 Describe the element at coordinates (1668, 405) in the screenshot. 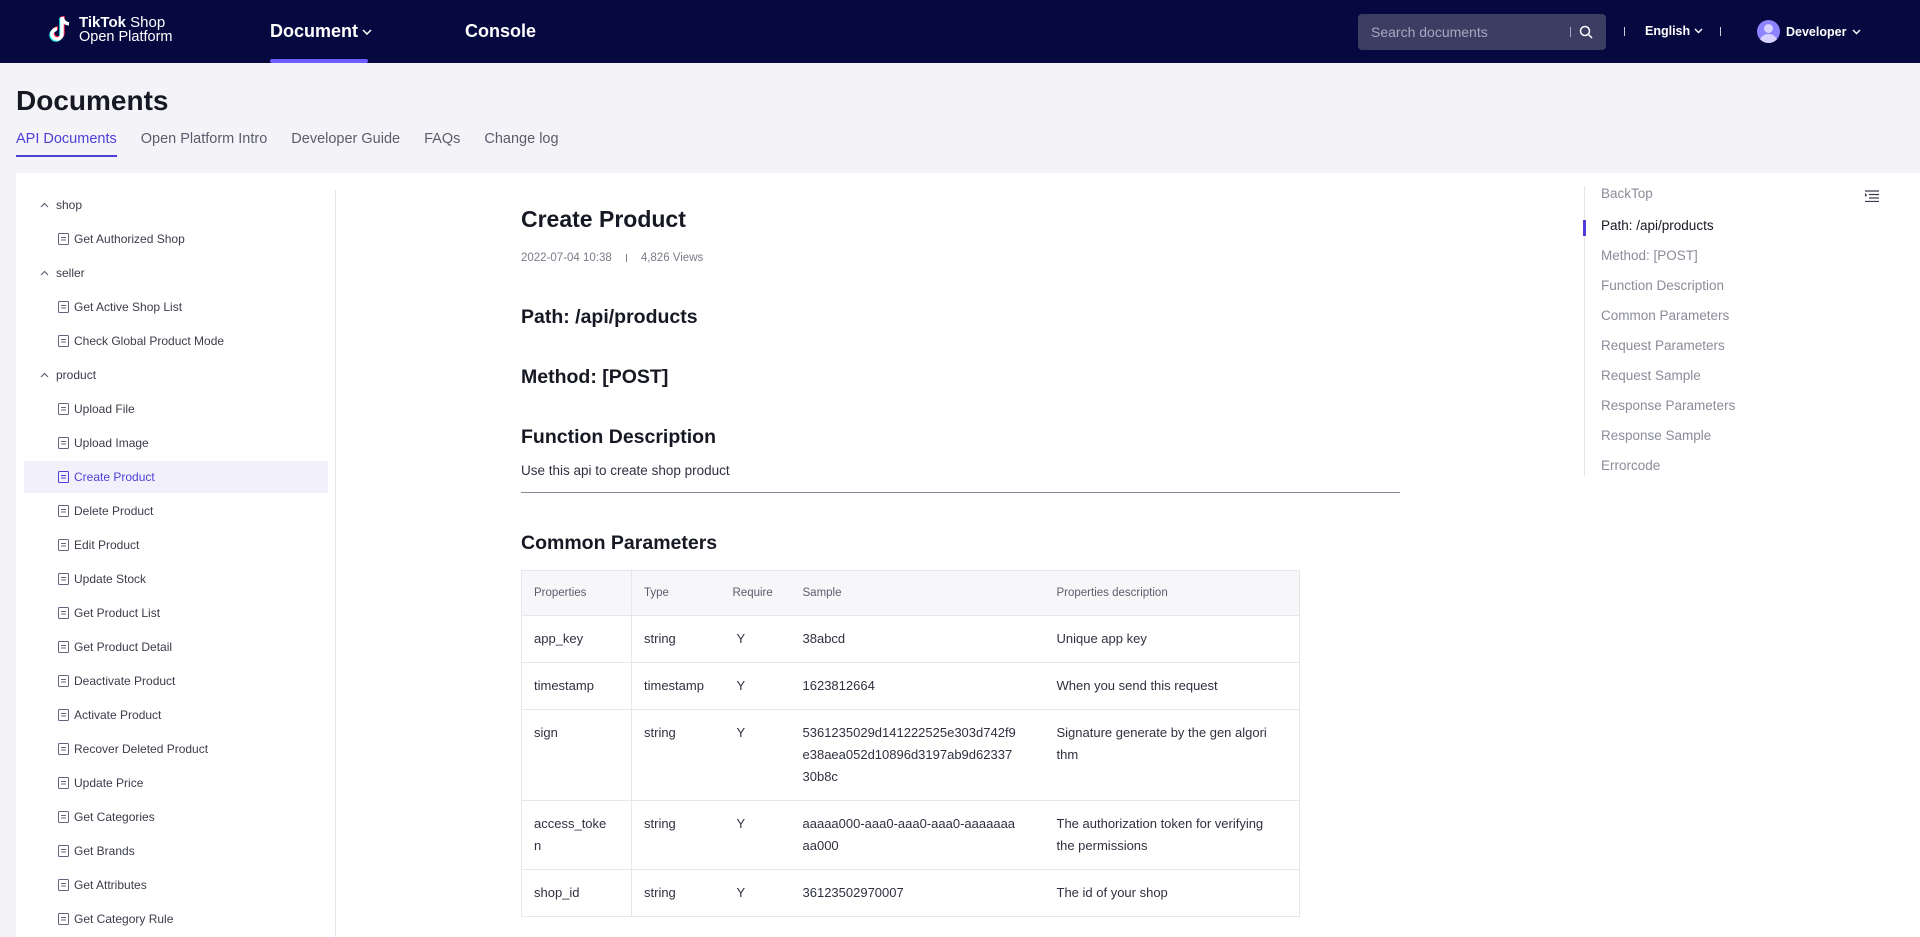

I see `toc-item-response-parameters: Response Parameters` at that location.